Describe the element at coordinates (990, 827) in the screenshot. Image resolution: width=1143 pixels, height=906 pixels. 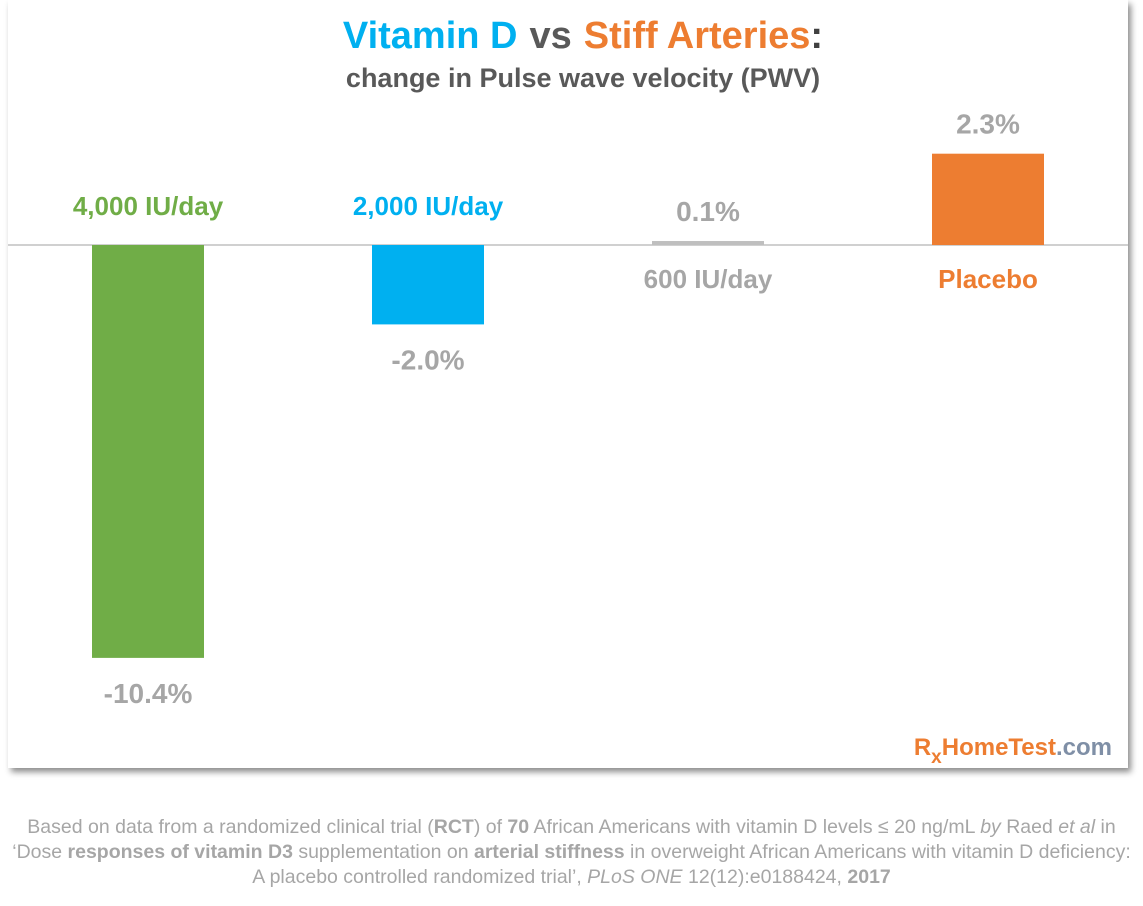
I see `footnote-text: by` at that location.